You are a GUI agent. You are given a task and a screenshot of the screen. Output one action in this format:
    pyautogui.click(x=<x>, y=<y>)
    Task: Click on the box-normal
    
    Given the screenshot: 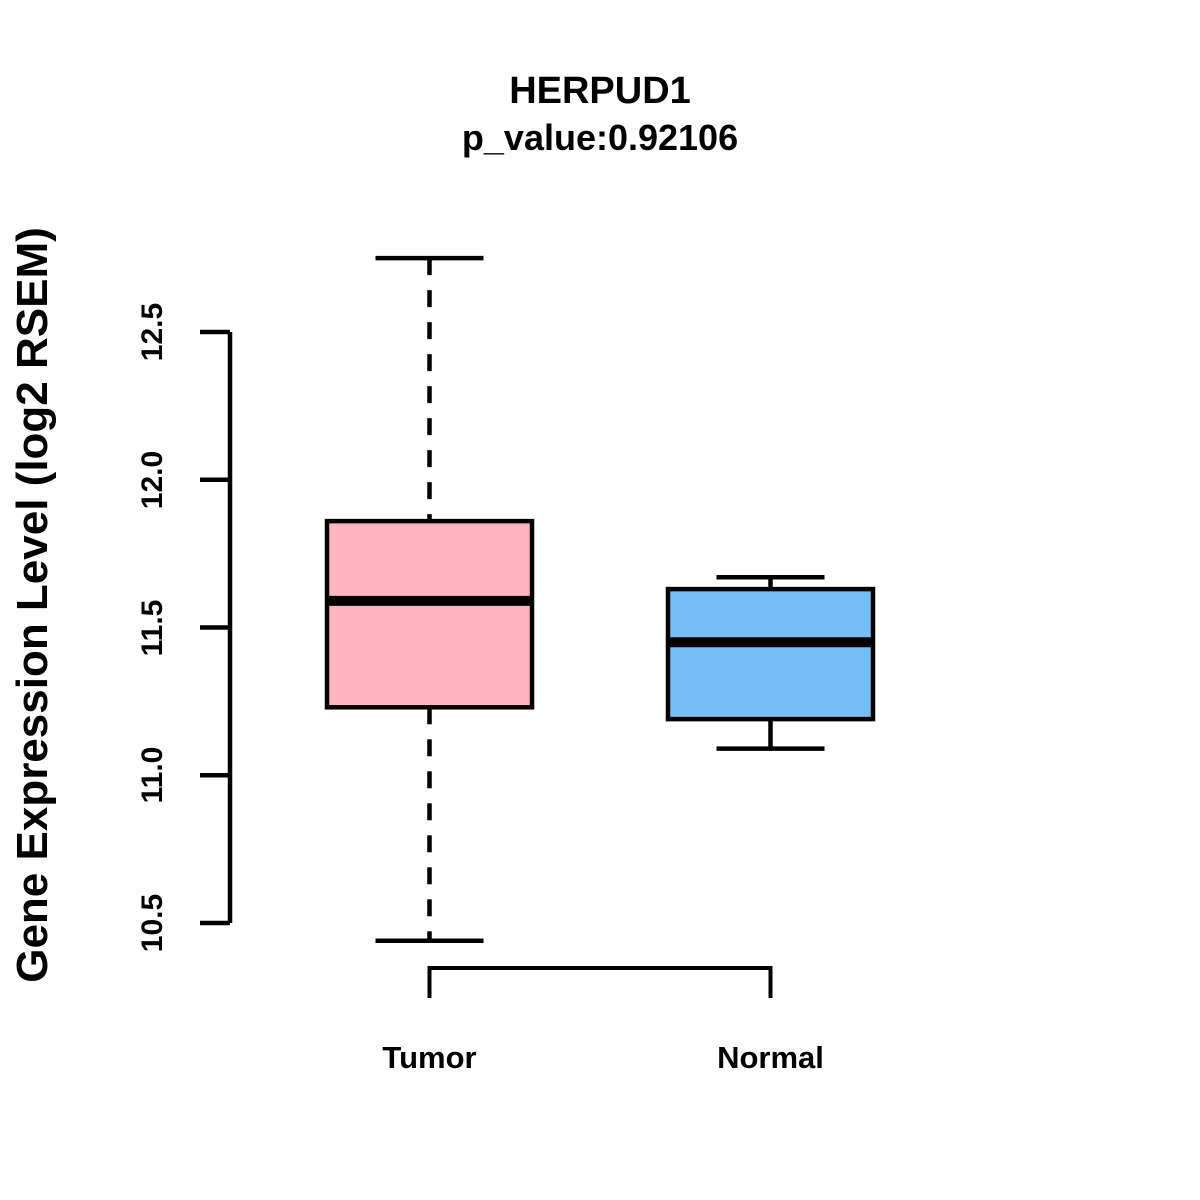 What is the action you would take?
    pyautogui.click(x=770, y=654)
    